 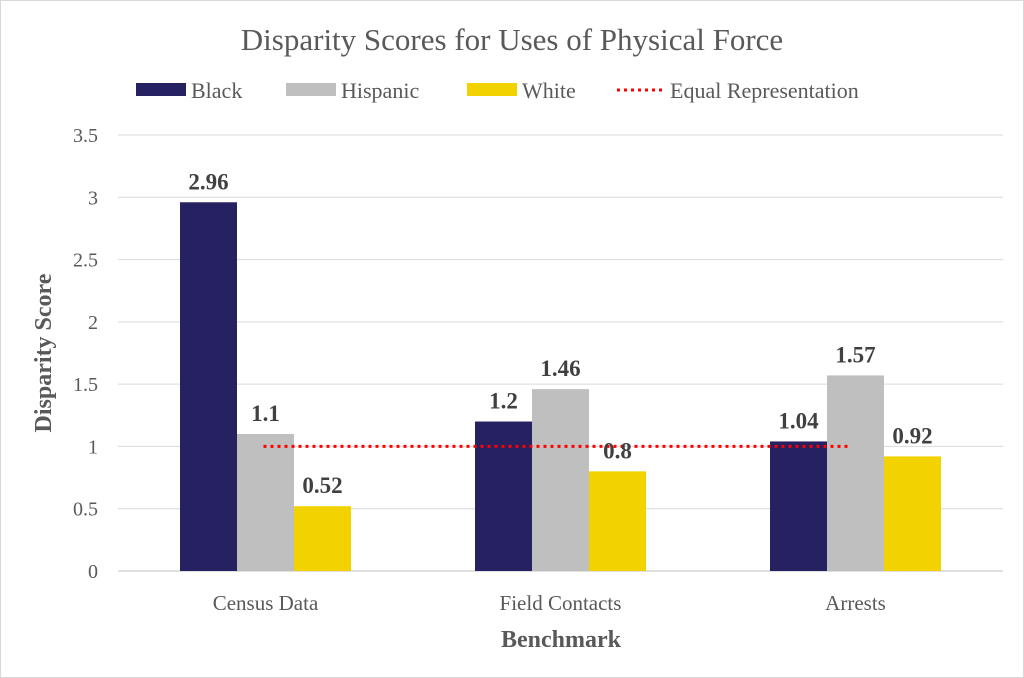 I want to click on legend-swatch-white, so click(x=492, y=89).